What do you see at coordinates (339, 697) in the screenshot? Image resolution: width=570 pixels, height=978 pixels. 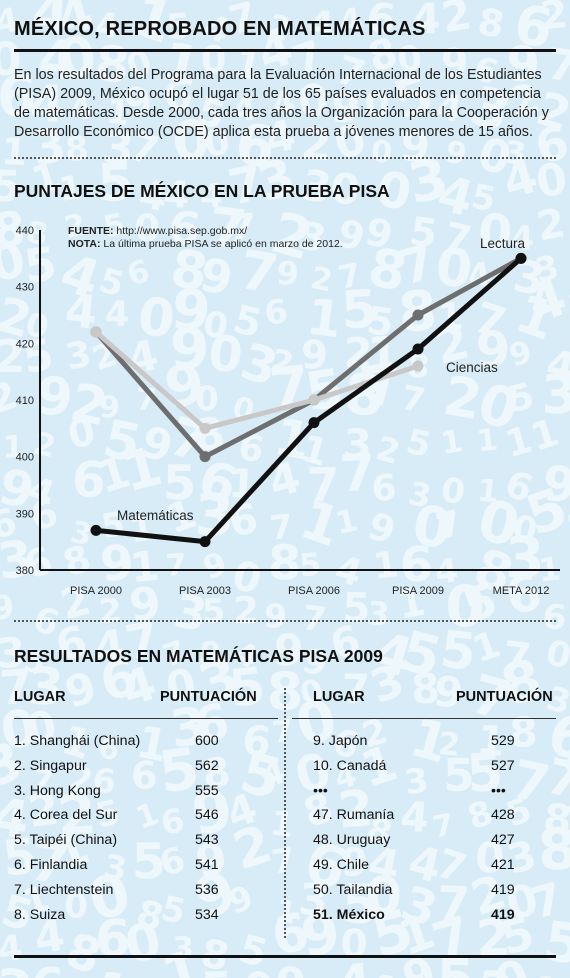 I see `right-header-place: LUGAR` at bounding box center [339, 697].